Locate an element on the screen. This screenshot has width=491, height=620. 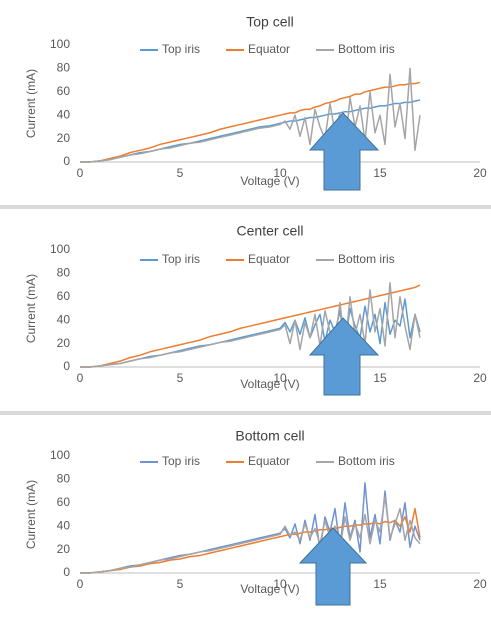
chart-title: Center cell is located at coordinates (270, 231).